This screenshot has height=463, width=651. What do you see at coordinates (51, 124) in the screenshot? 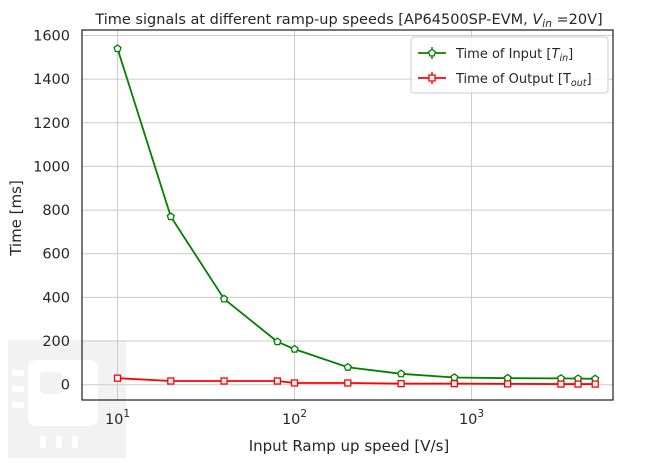
I see `y-tick-label: 1200` at bounding box center [51, 124].